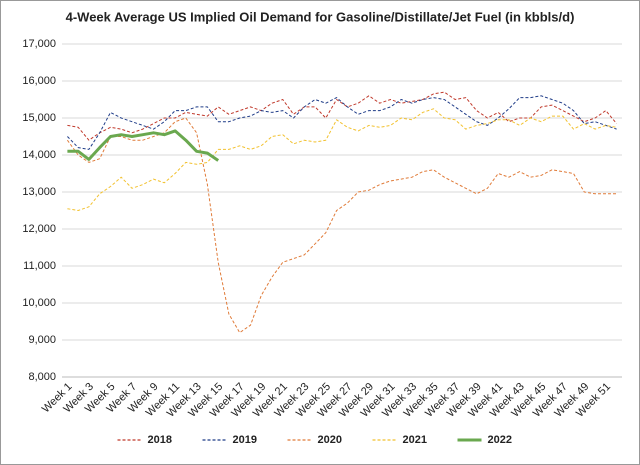 The width and height of the screenshot is (640, 465). What do you see at coordinates (39, 118) in the screenshot?
I see `y-tick-label: 15,000` at bounding box center [39, 118].